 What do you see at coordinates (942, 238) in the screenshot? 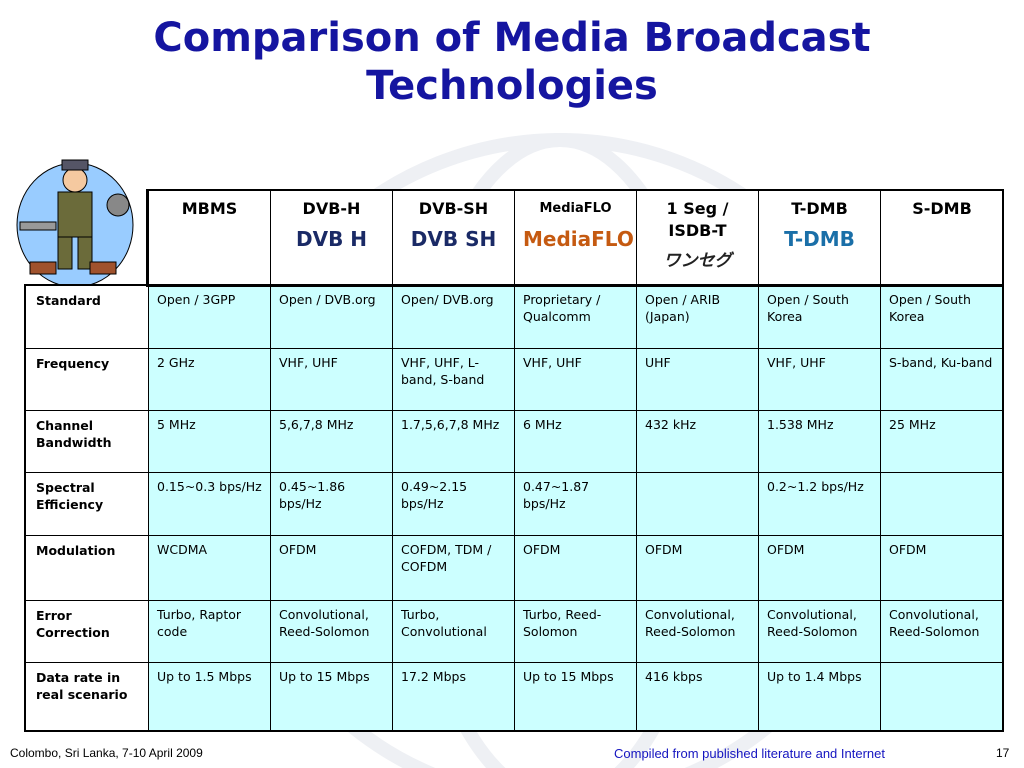
I see `header-cell: S-DMB` at bounding box center [942, 238].